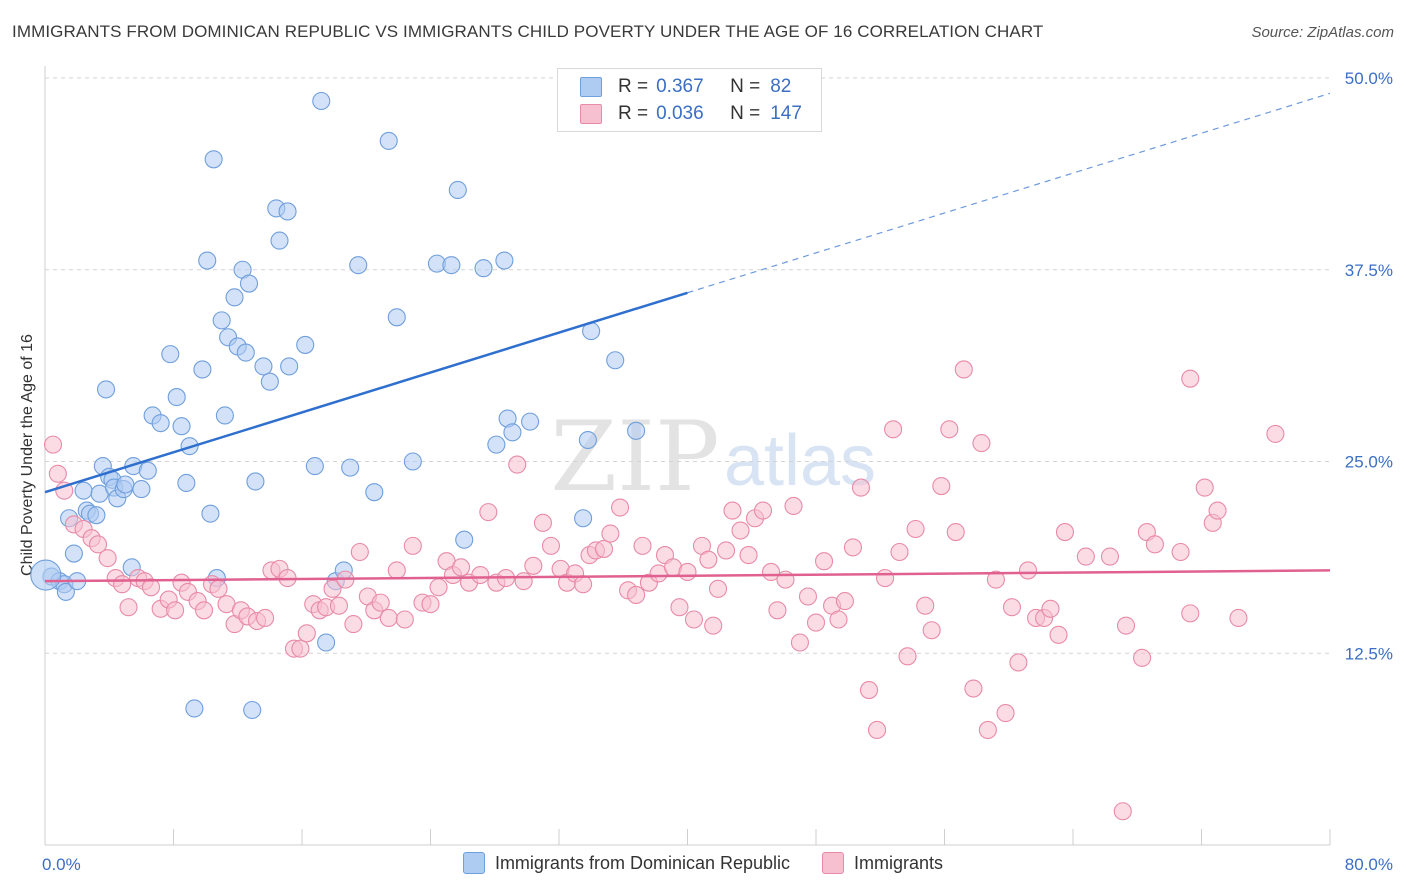  Describe the element at coordinates (745, 113) in the screenshot. I see `n-label: N =` at that location.